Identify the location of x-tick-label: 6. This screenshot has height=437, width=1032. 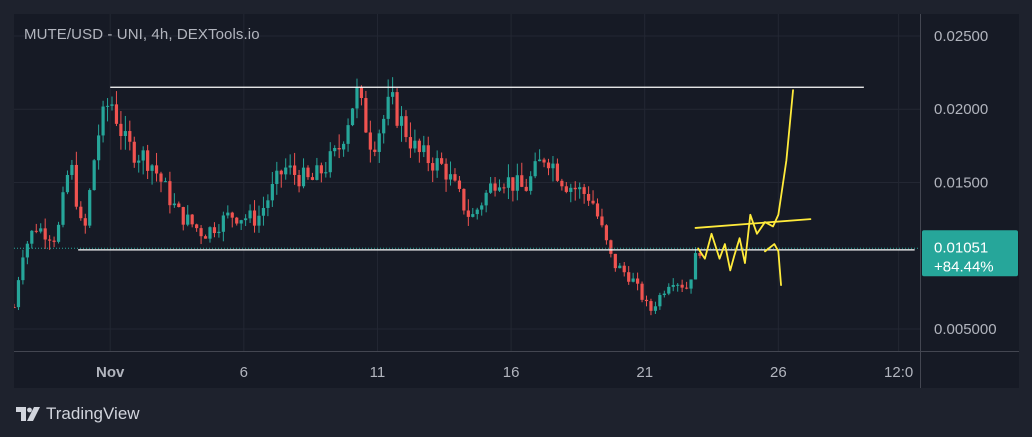
(244, 372).